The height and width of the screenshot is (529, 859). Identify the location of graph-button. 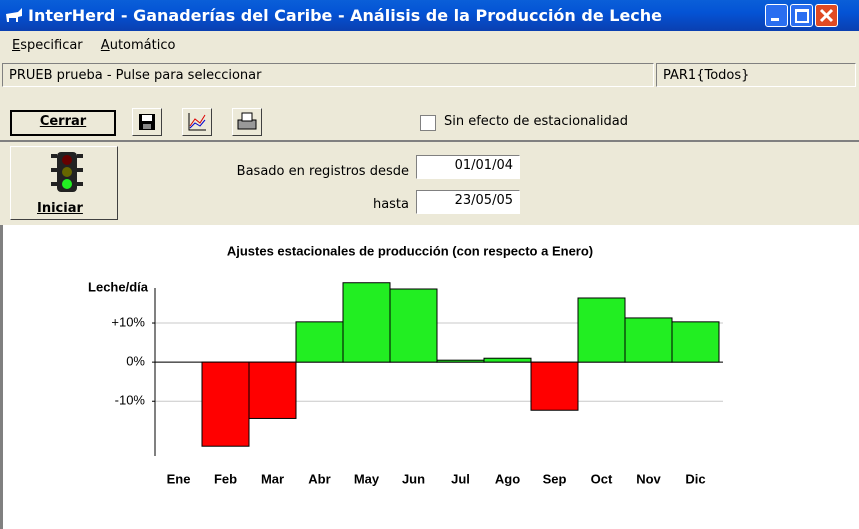
(197, 122).